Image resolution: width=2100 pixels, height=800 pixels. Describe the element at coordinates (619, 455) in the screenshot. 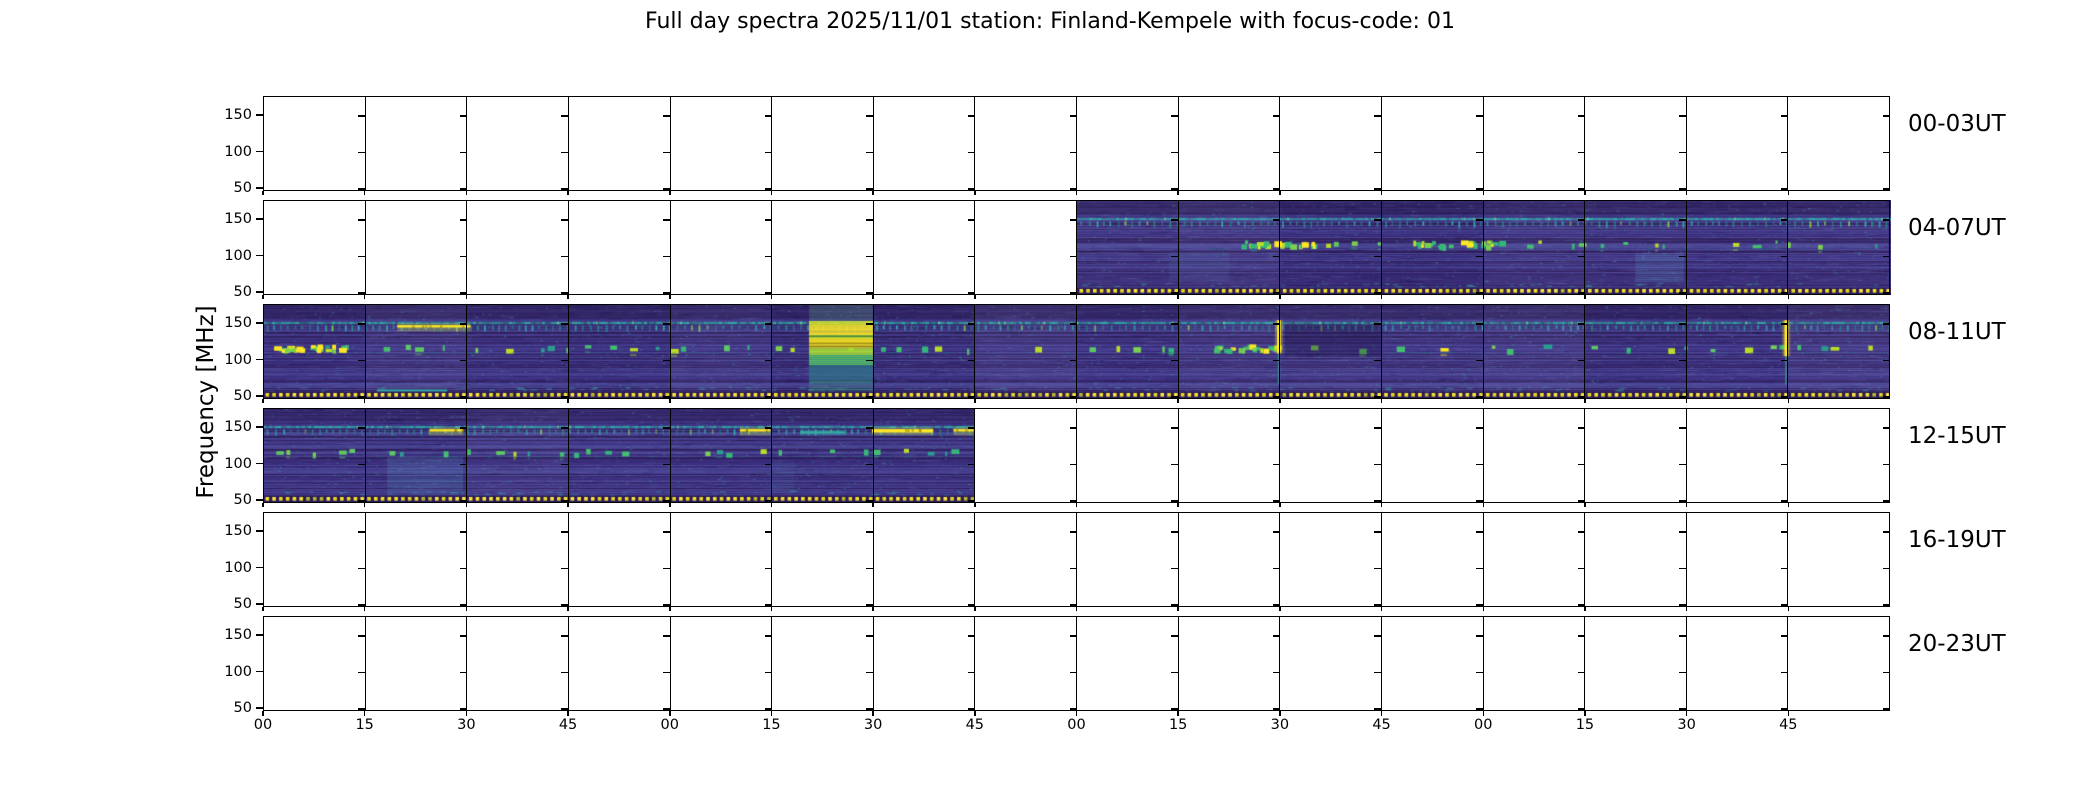

I see `spectrogram-canvas-12-15UT` at that location.